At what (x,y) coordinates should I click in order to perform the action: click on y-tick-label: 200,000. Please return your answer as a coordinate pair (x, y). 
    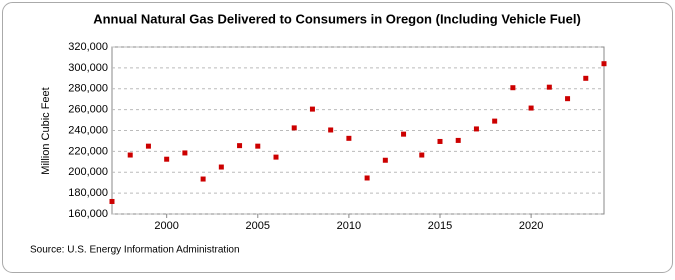
    Looking at the image, I should click on (88, 172).